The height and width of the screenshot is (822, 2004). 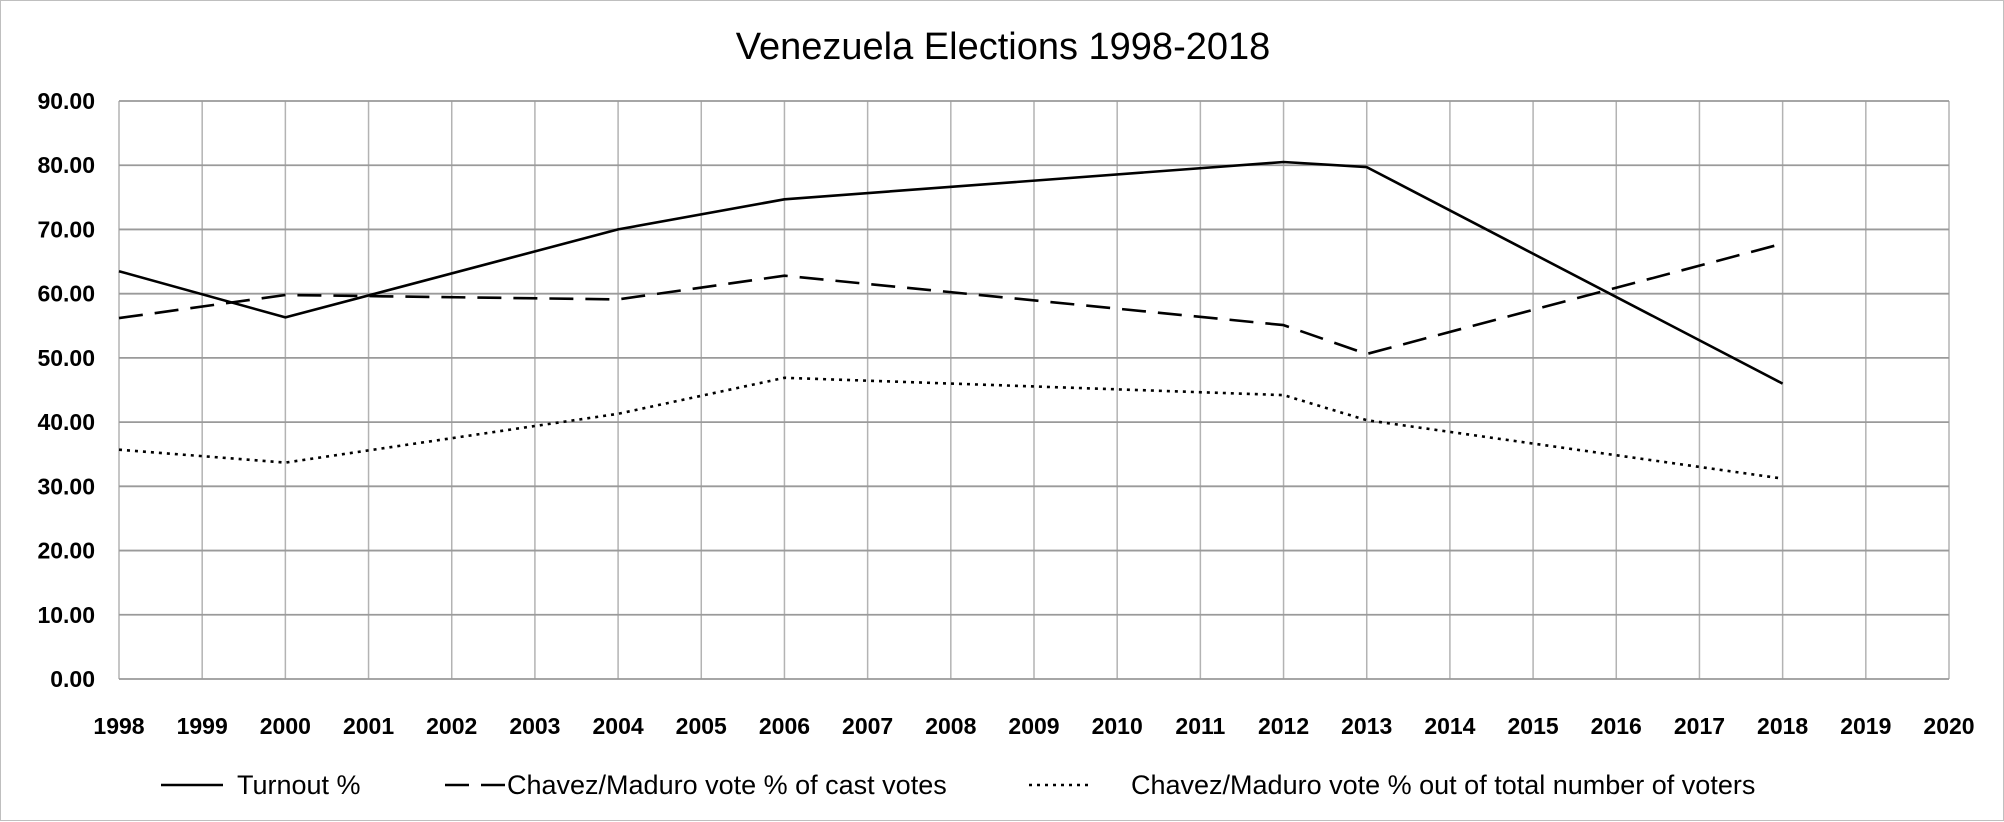 I want to click on y-tick-label: 40.00, so click(x=66, y=422).